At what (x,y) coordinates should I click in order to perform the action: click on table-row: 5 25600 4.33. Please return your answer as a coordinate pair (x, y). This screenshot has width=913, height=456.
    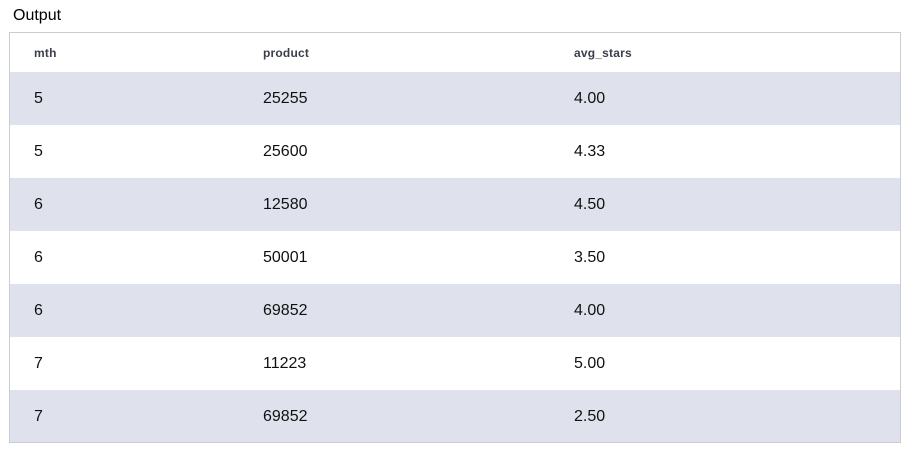
    Looking at the image, I should click on (455, 151).